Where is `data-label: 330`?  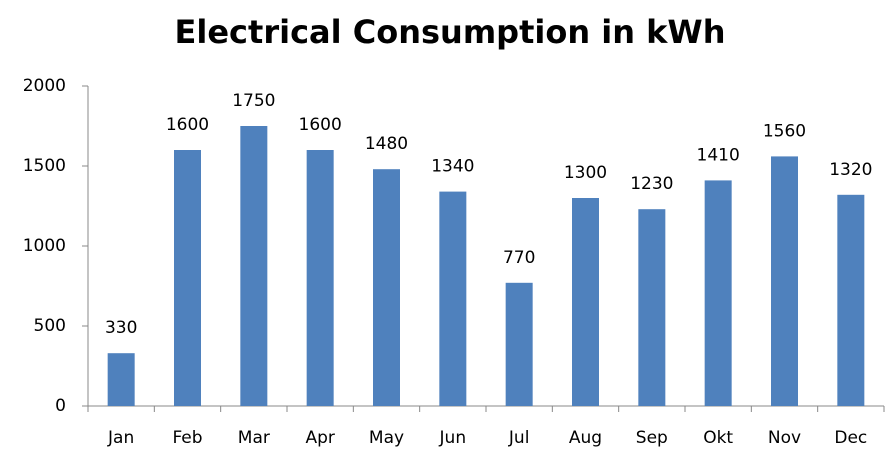
data-label: 330 is located at coordinates (121, 328).